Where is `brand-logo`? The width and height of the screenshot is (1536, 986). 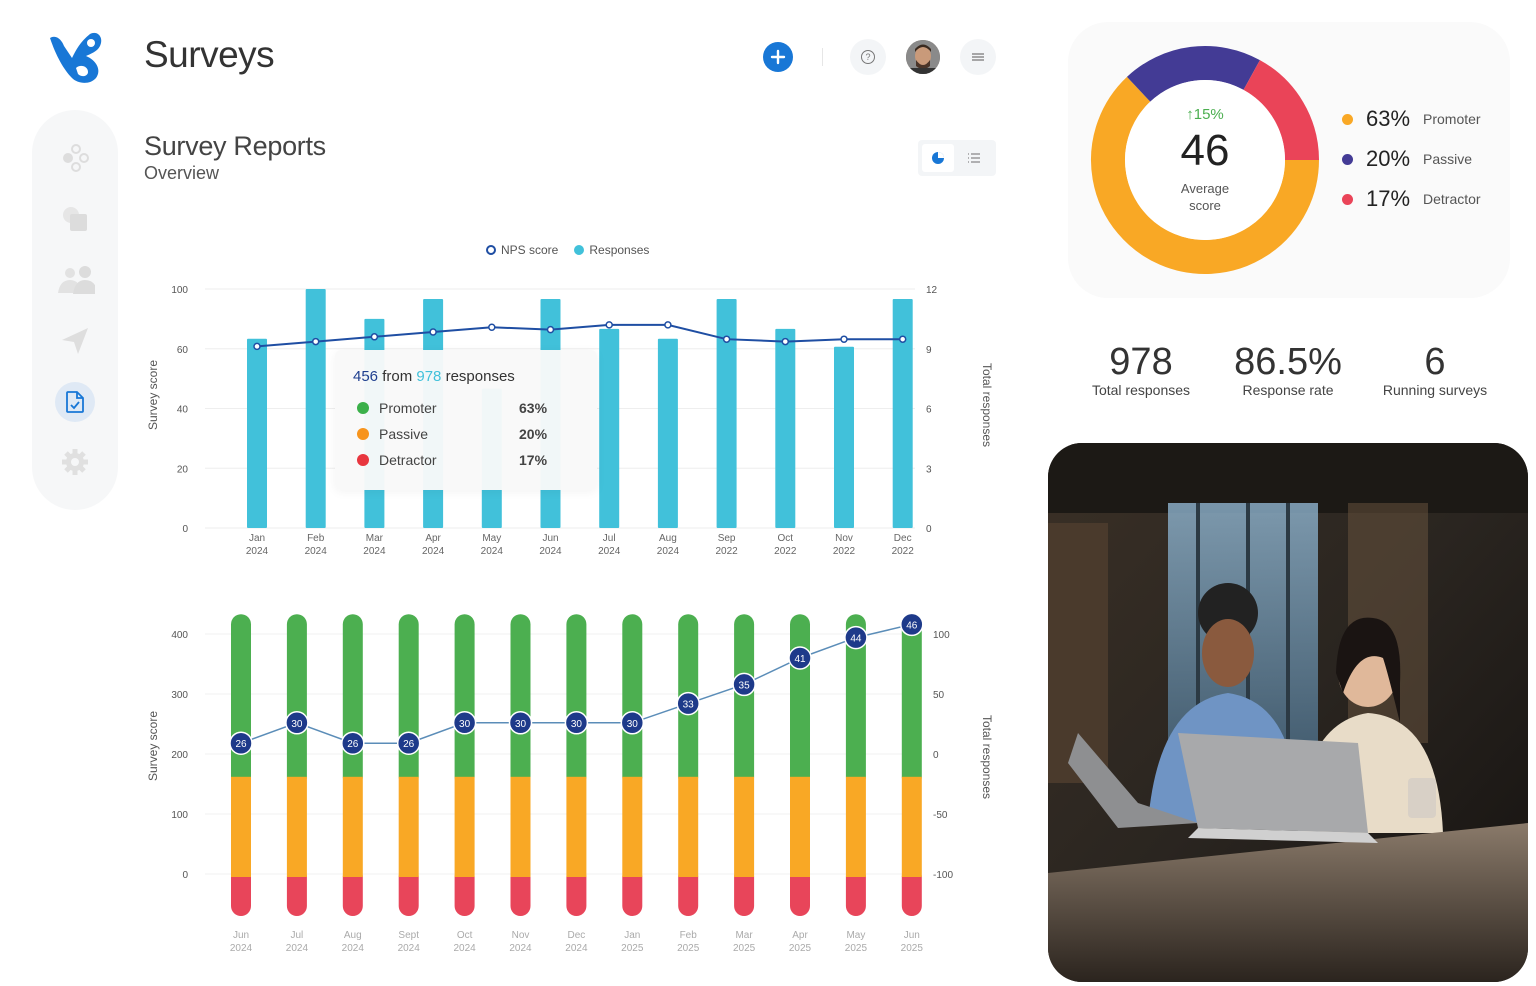
brand-logo is located at coordinates (76, 57).